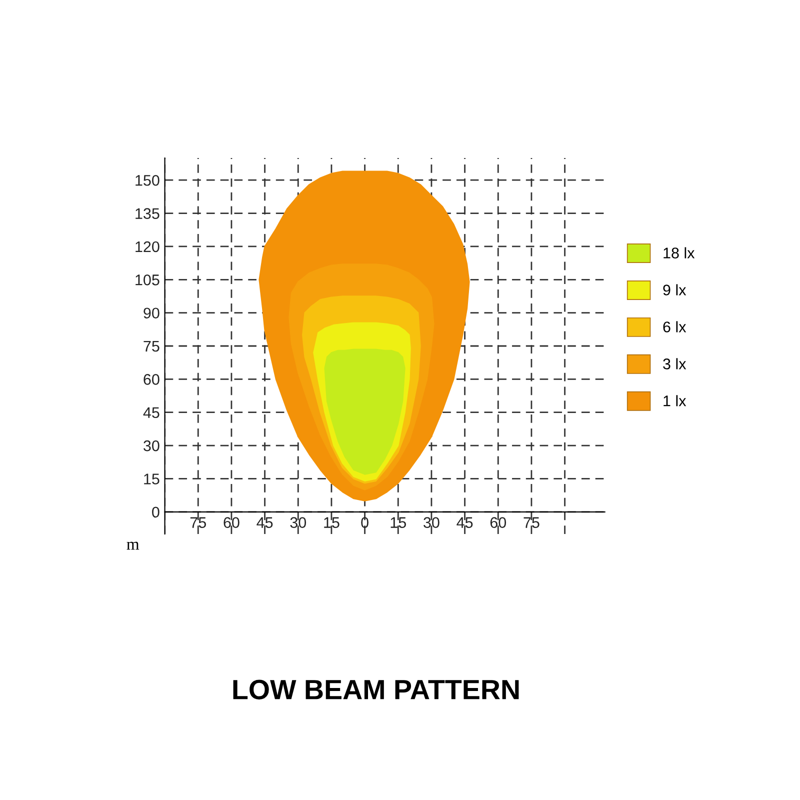 Image resolution: width=800 pixels, height=800 pixels. I want to click on y-tick-label: 45, so click(151, 412).